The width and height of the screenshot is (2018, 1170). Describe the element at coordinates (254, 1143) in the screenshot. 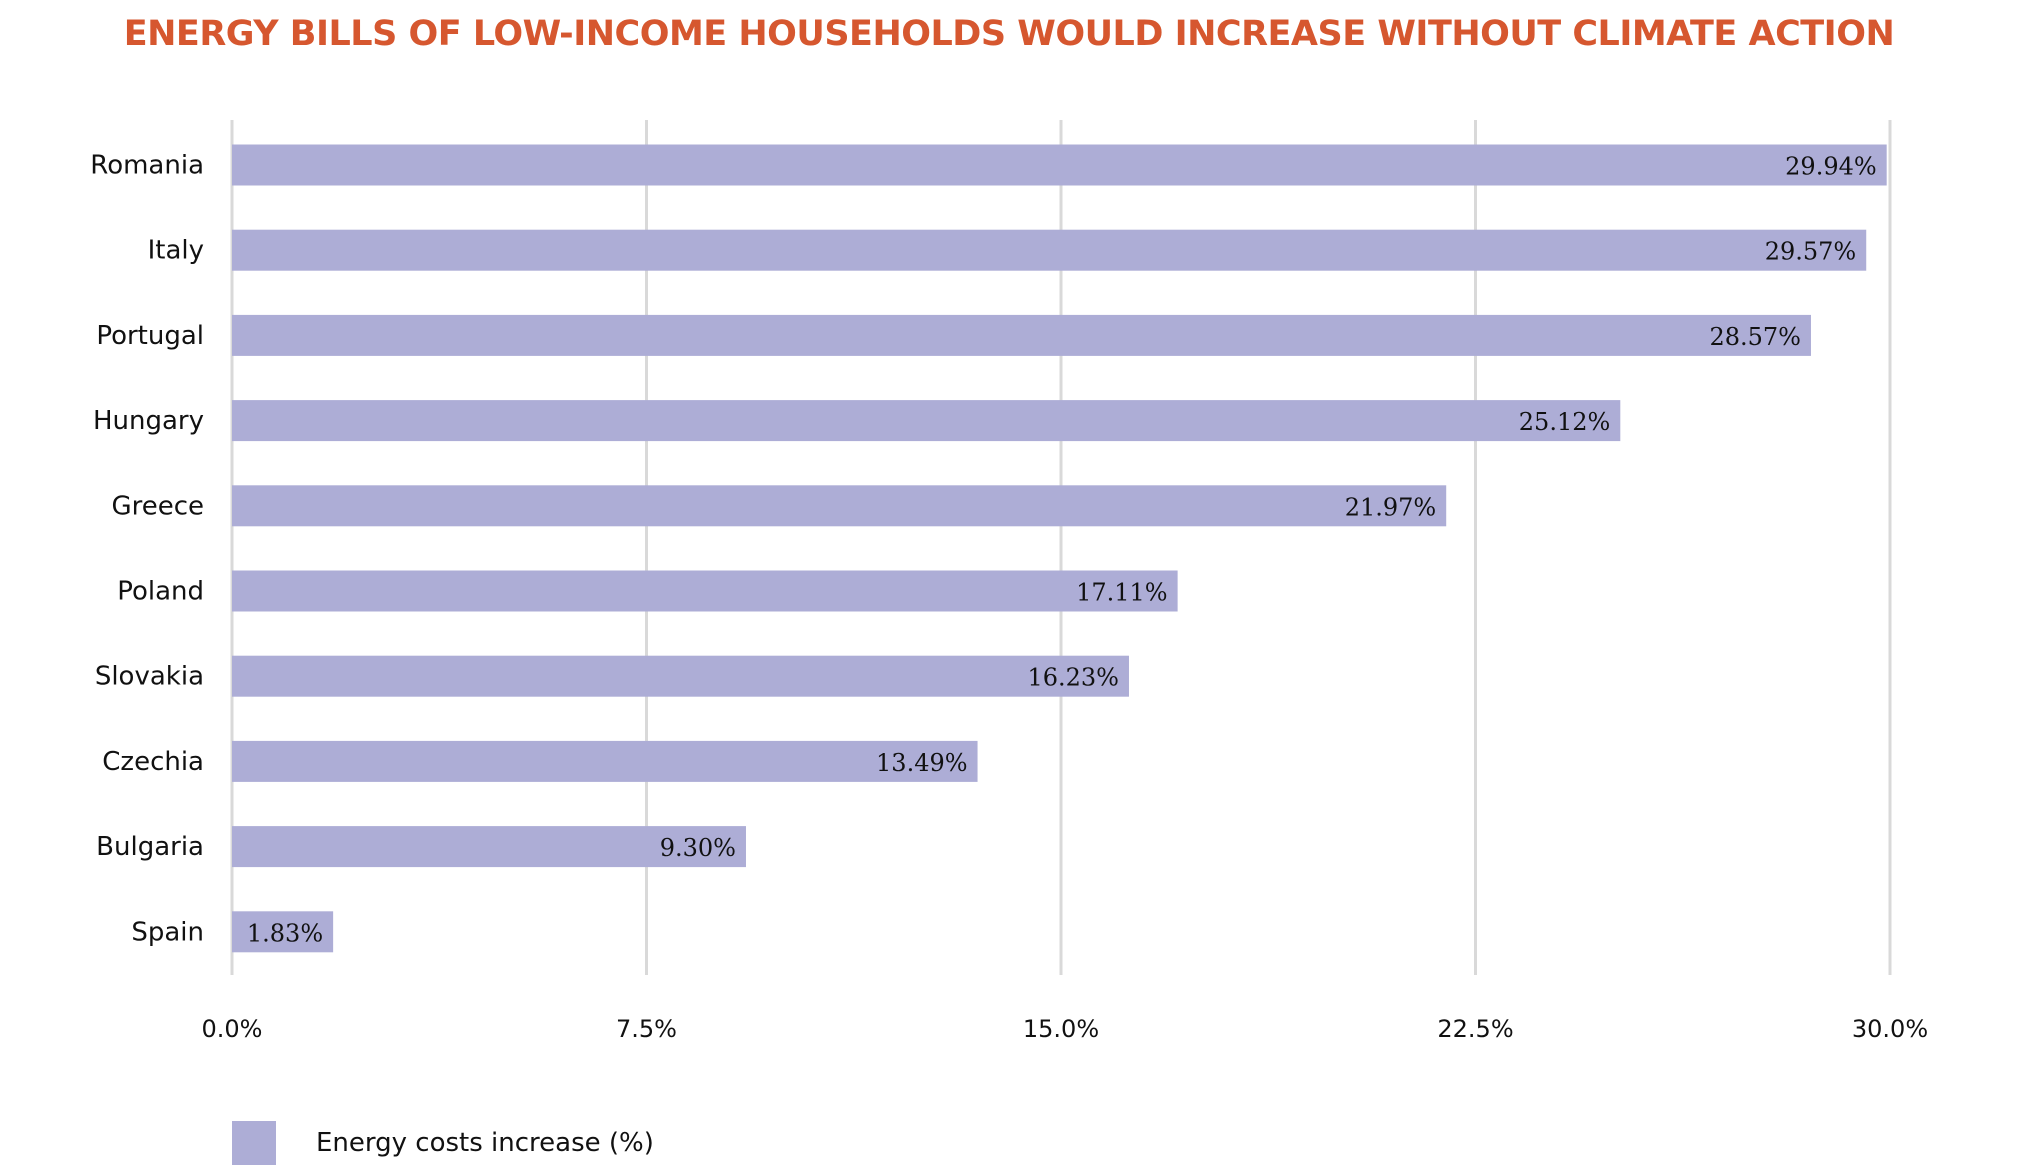

I see `legend-swatch` at that location.